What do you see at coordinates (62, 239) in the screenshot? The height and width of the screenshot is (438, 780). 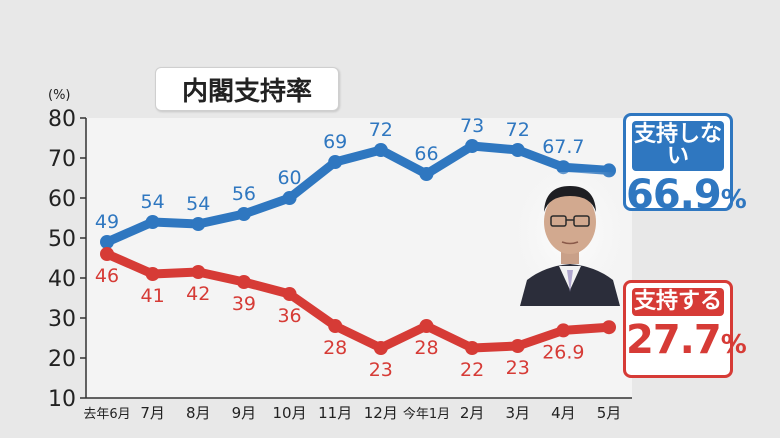 I see `y-tick-label: 50` at bounding box center [62, 239].